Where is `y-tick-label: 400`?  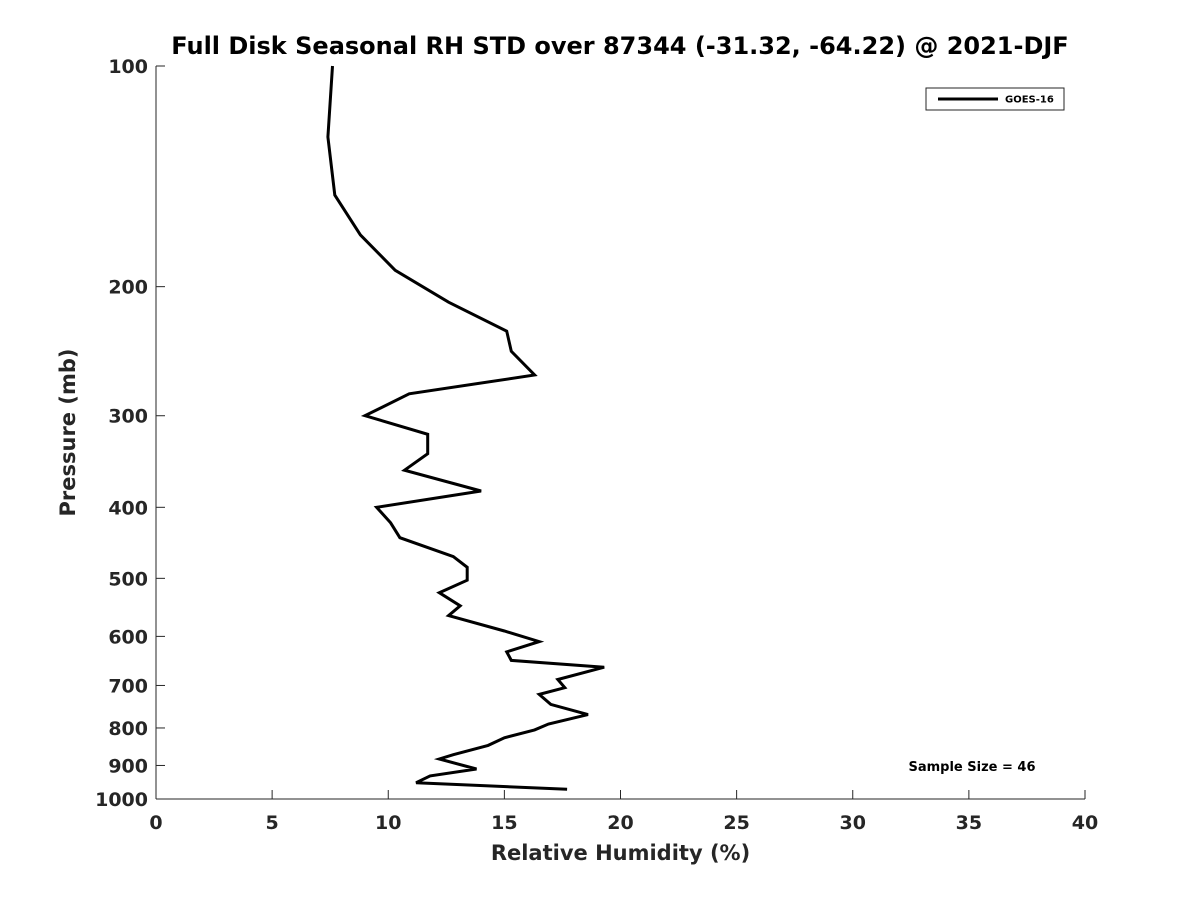 y-tick-label: 400 is located at coordinates (128, 508).